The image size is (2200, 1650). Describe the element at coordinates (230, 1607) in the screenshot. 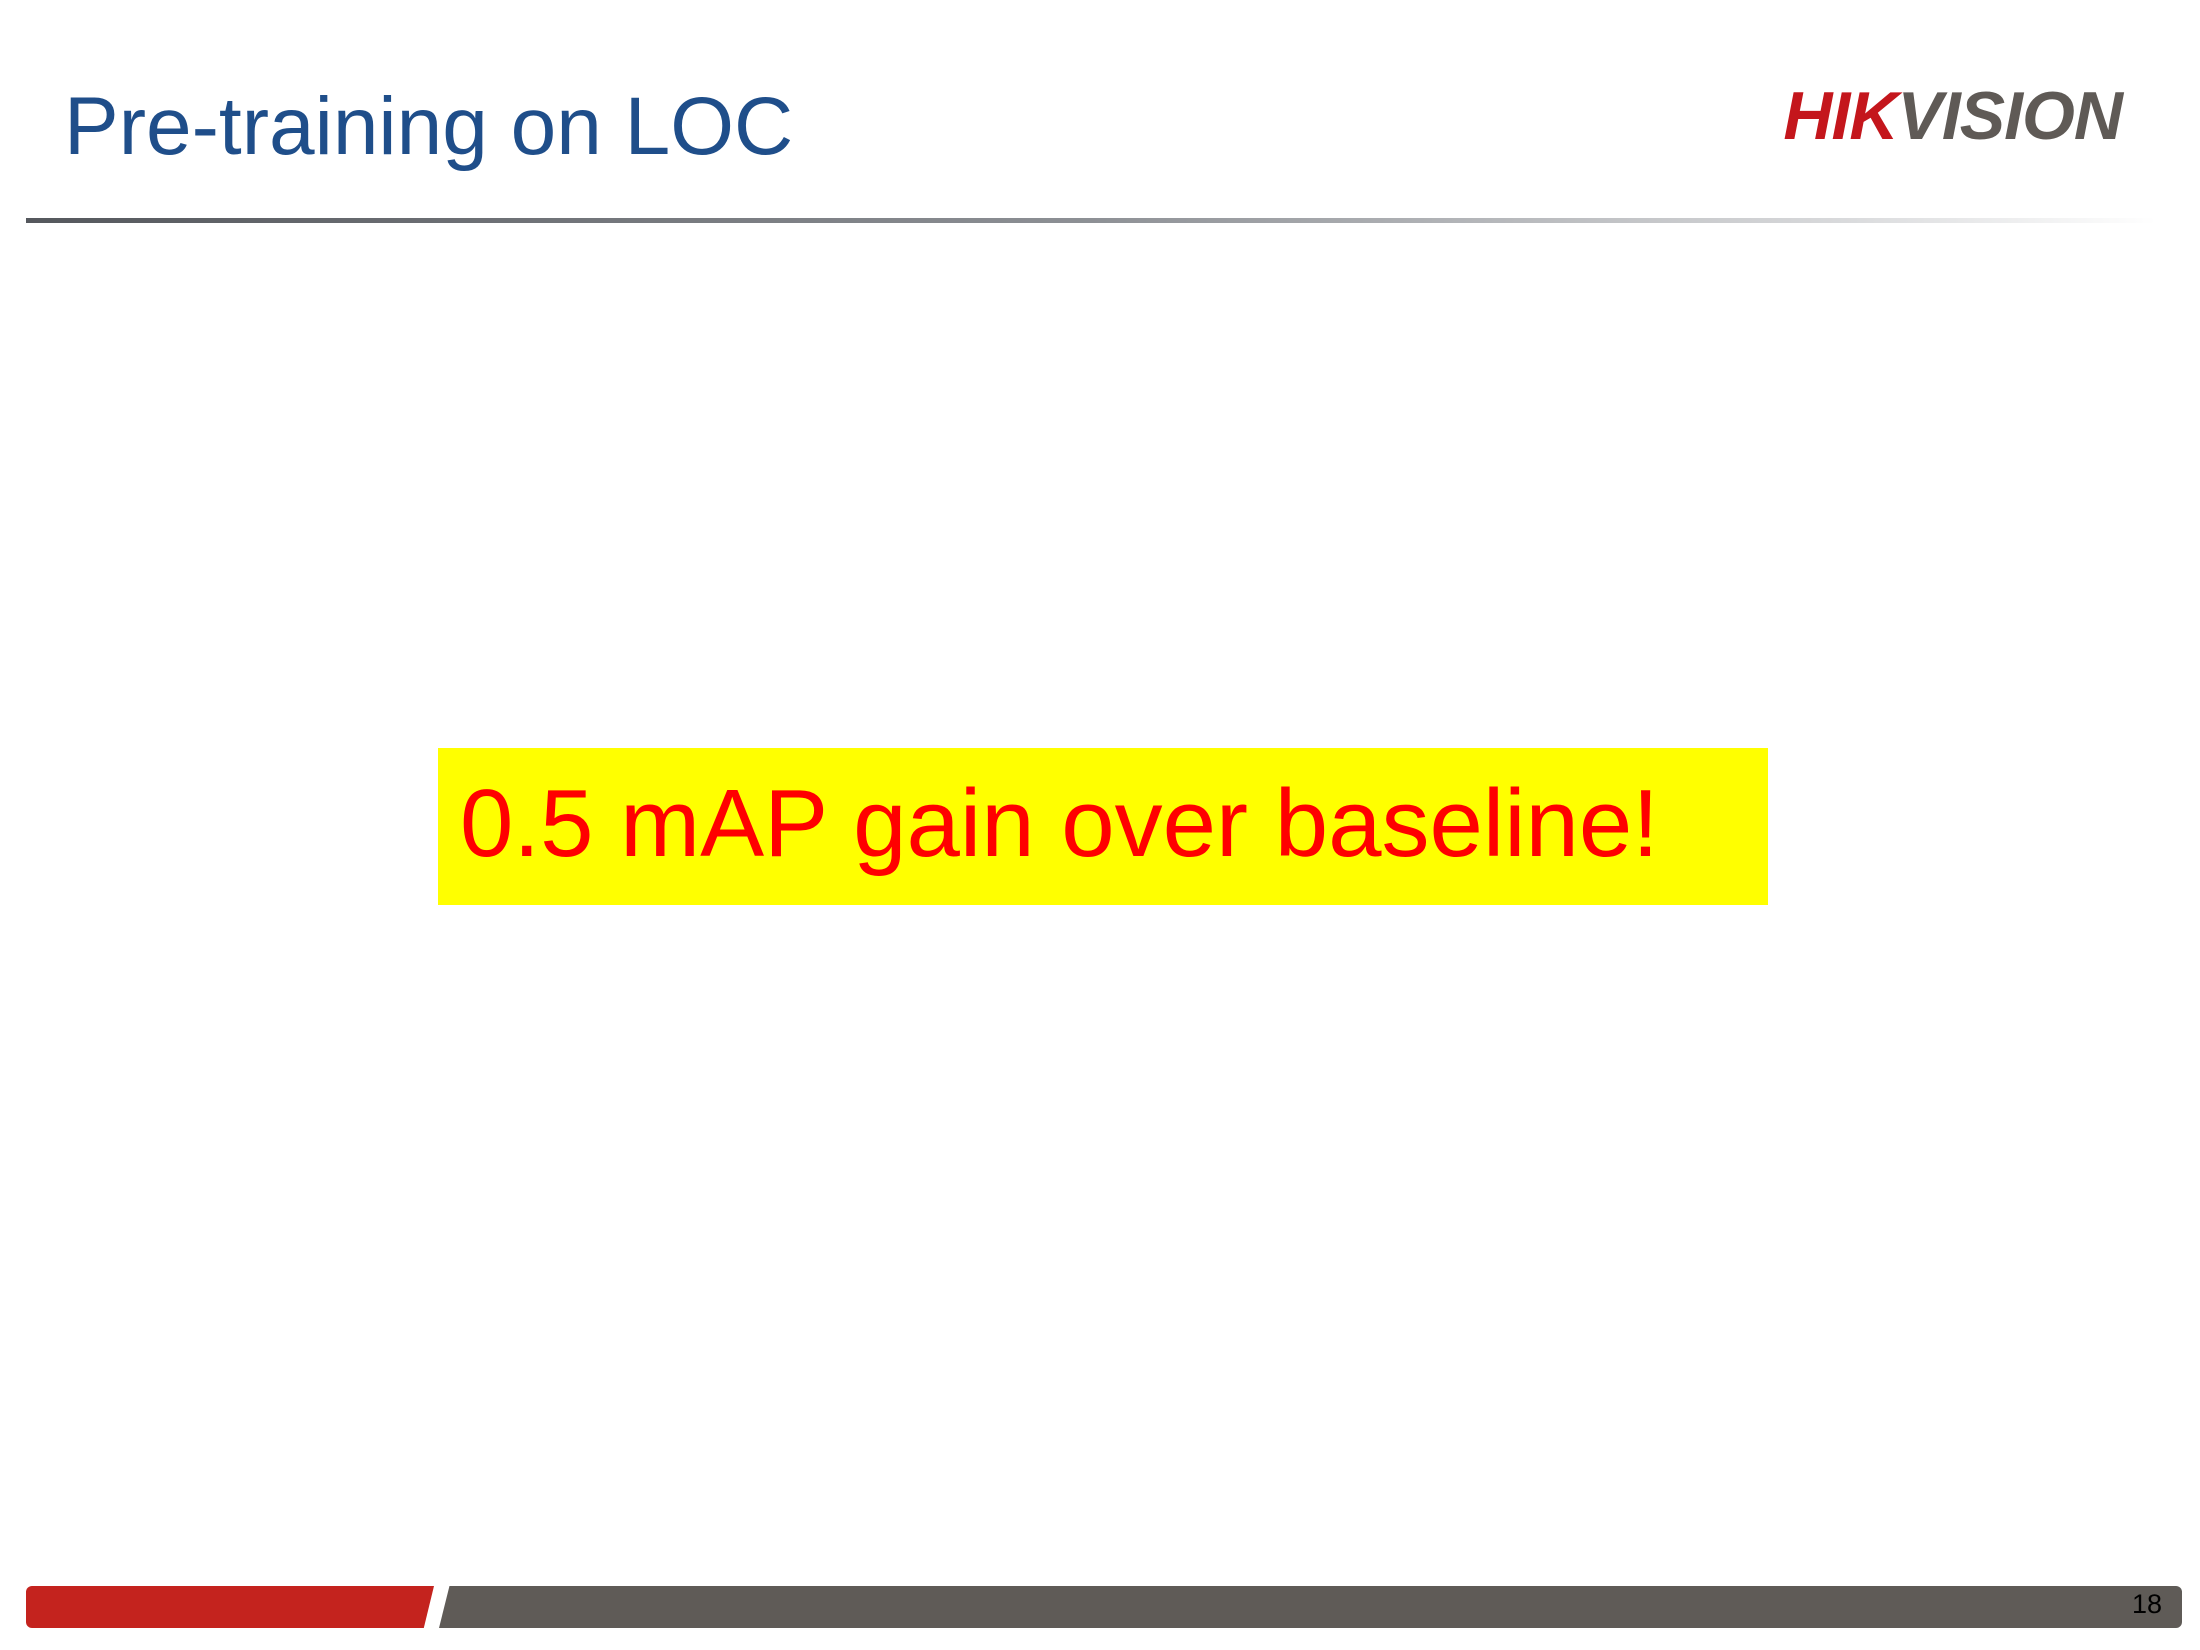

I see `footer-red-bar` at that location.